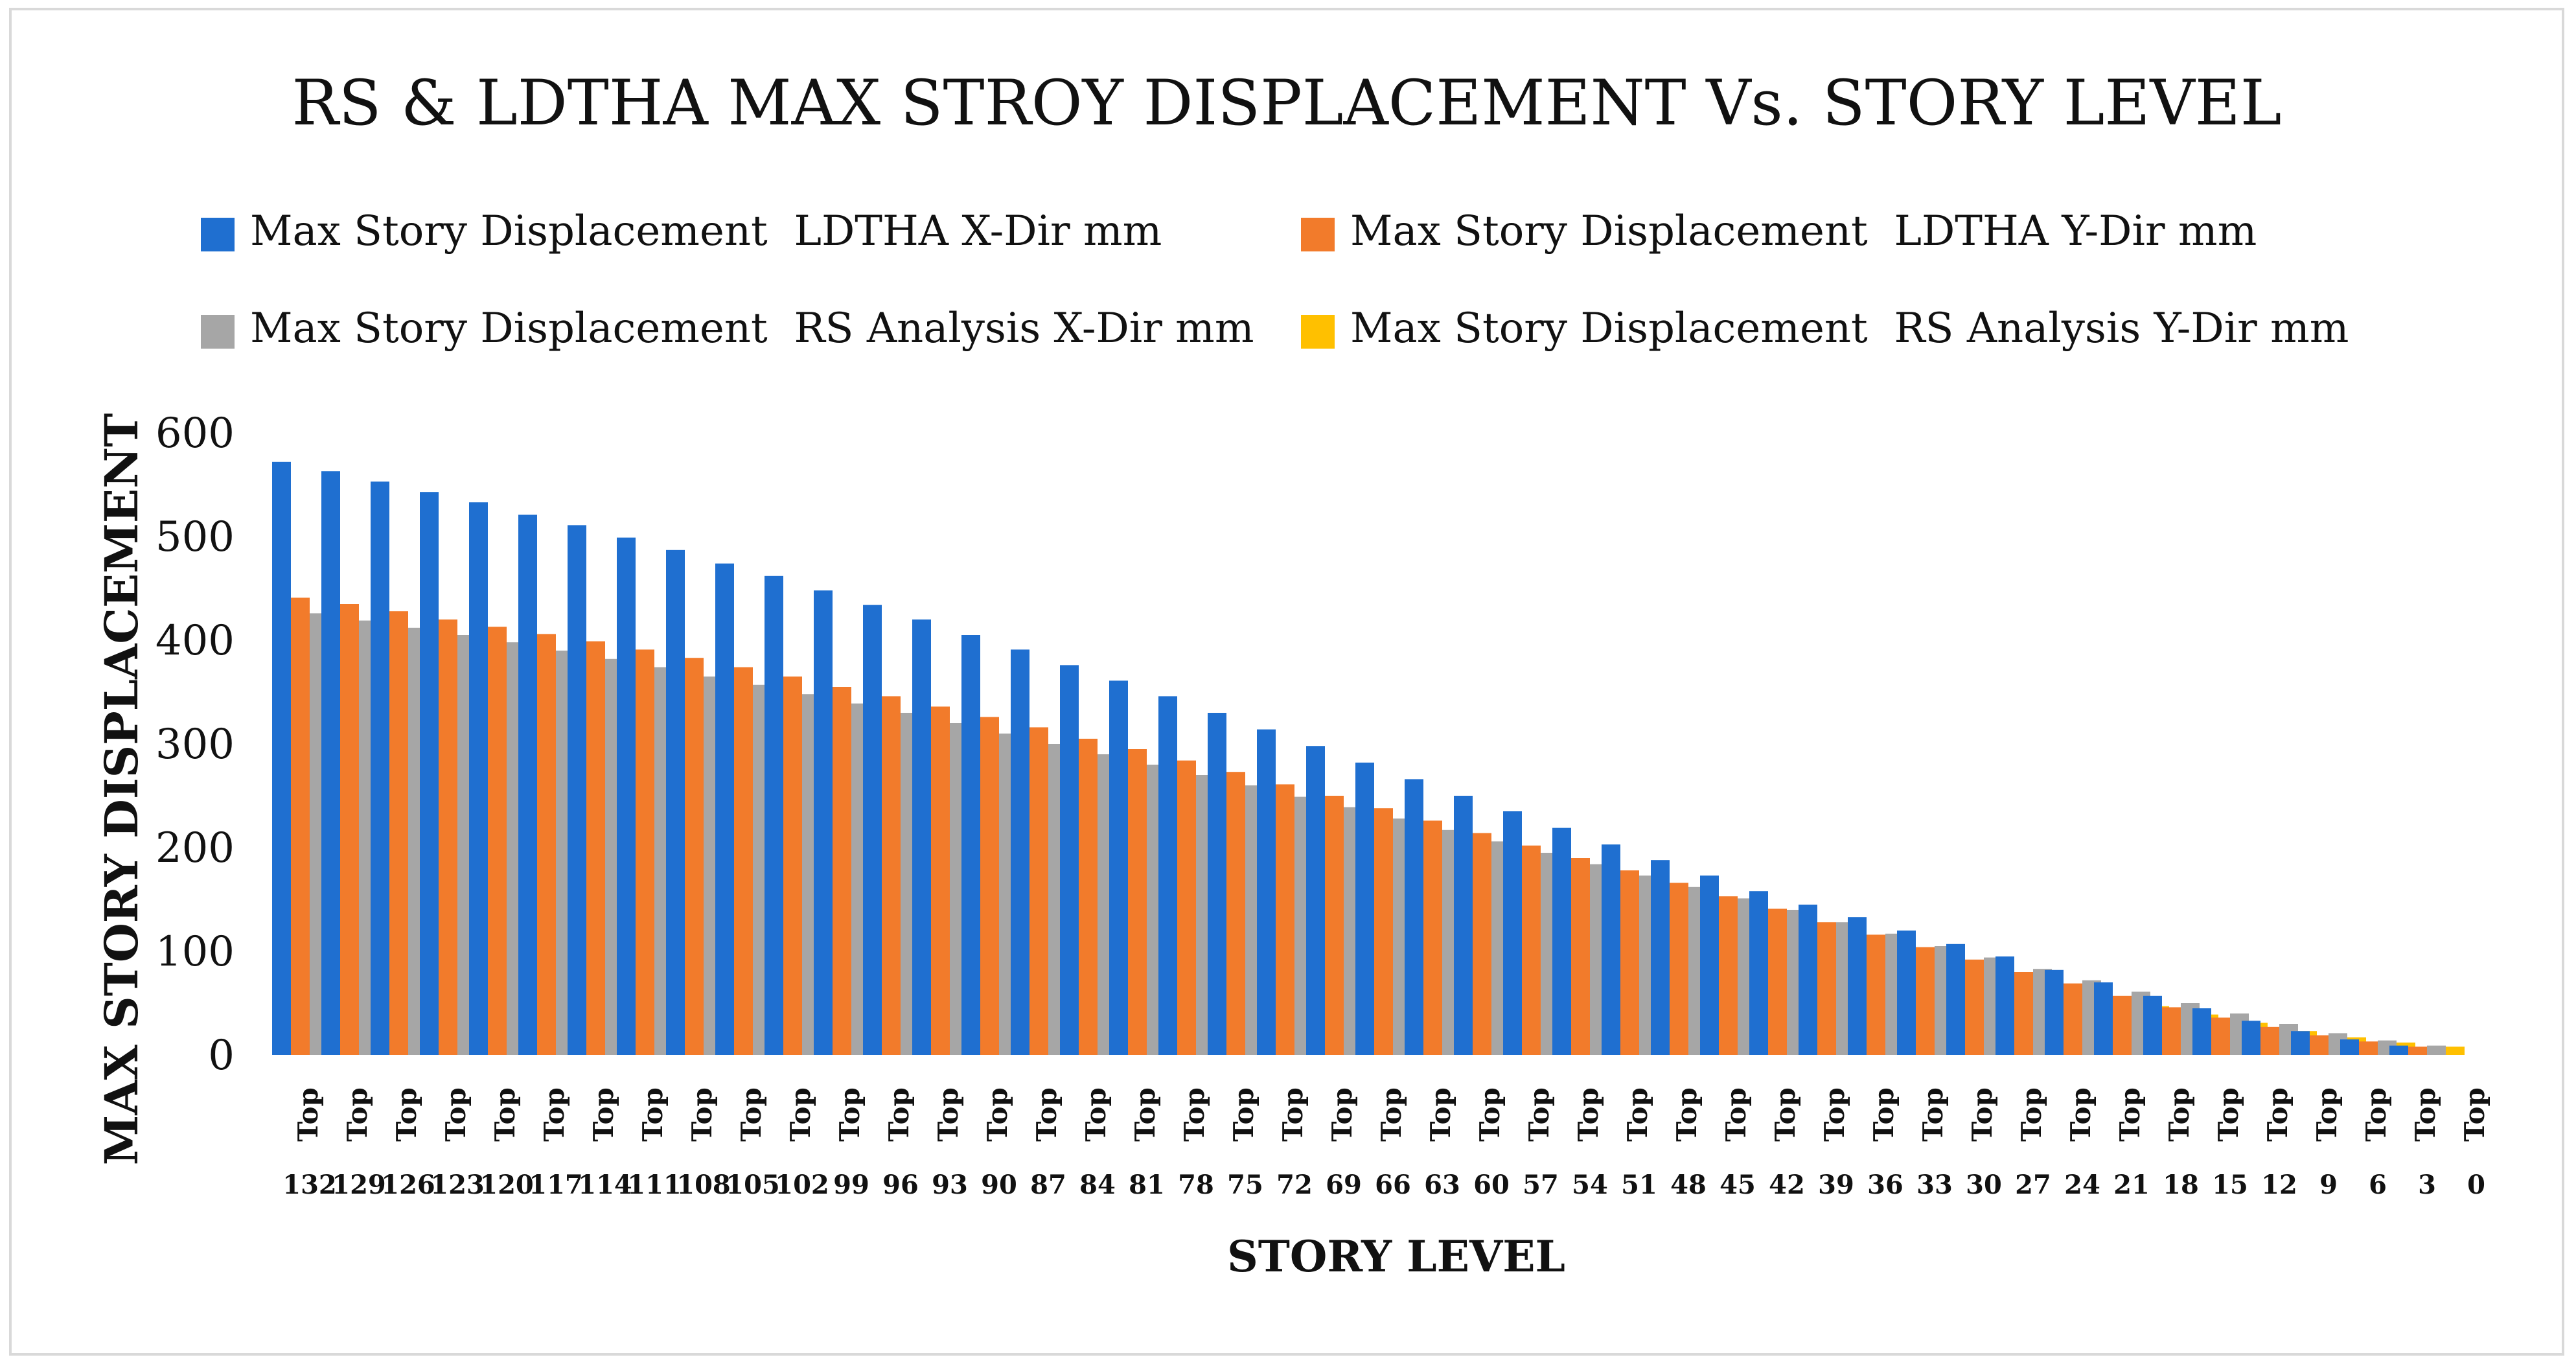 The width and height of the screenshot is (2576, 1366). I want to click on x-tick-number: 6, so click(2378, 1185).